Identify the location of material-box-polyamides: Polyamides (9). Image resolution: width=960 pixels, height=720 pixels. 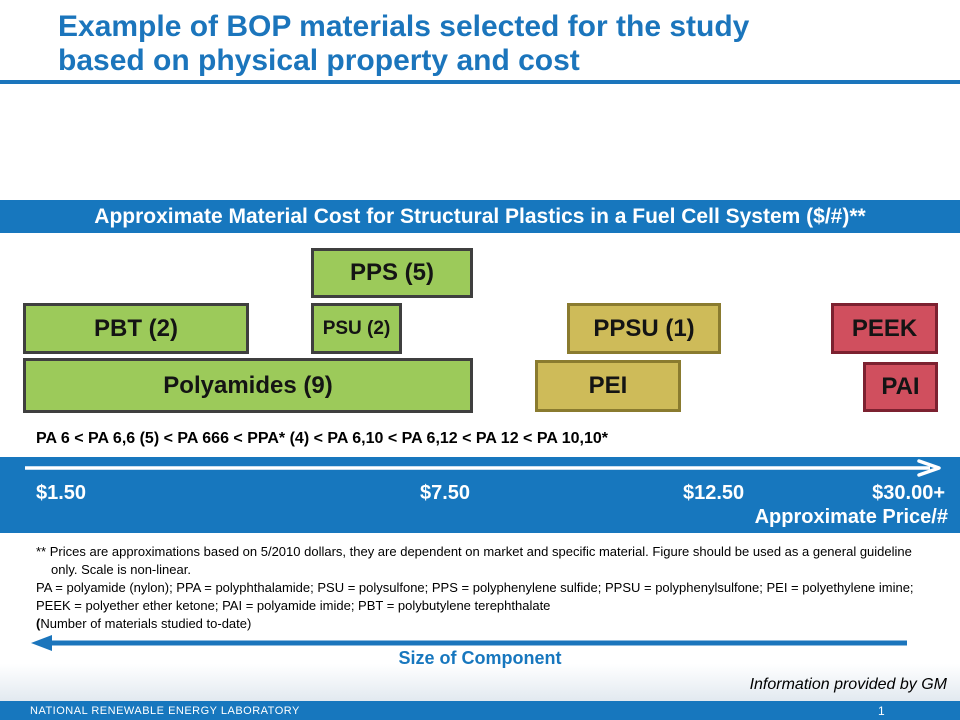
(248, 385).